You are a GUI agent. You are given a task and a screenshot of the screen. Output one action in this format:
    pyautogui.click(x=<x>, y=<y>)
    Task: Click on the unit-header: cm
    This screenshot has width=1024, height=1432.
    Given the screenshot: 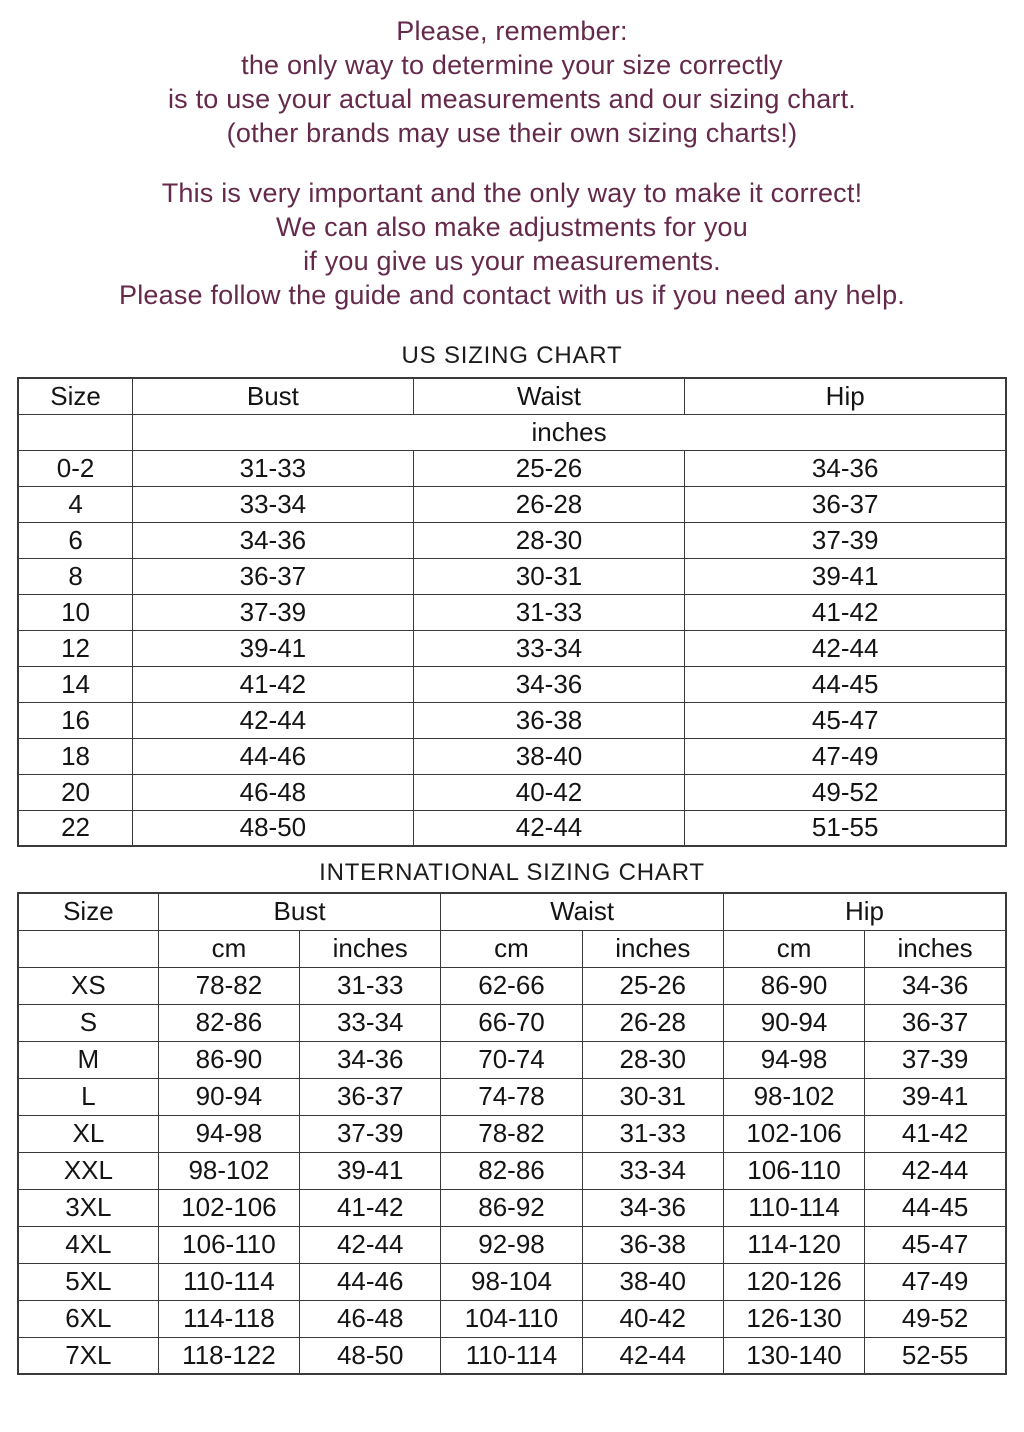 What is the action you would take?
    pyautogui.click(x=511, y=948)
    